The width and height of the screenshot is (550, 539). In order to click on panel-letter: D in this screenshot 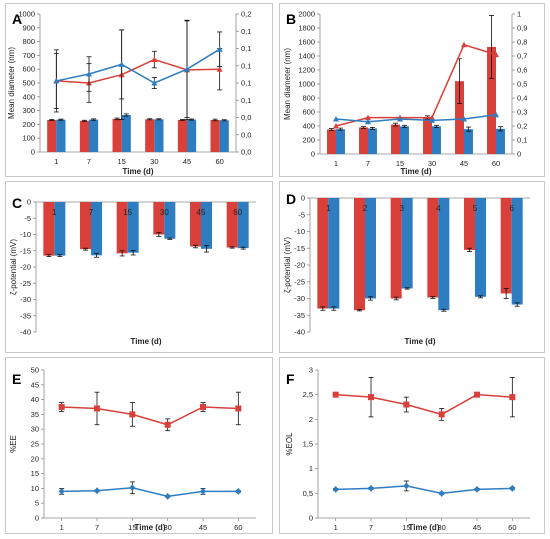, I will do `click(291, 199)`.